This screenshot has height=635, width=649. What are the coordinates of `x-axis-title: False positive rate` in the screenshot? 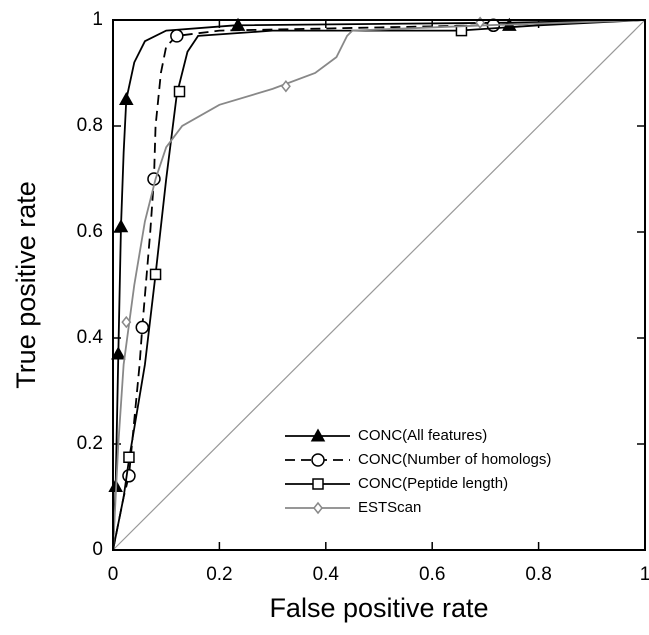 It's located at (378, 608).